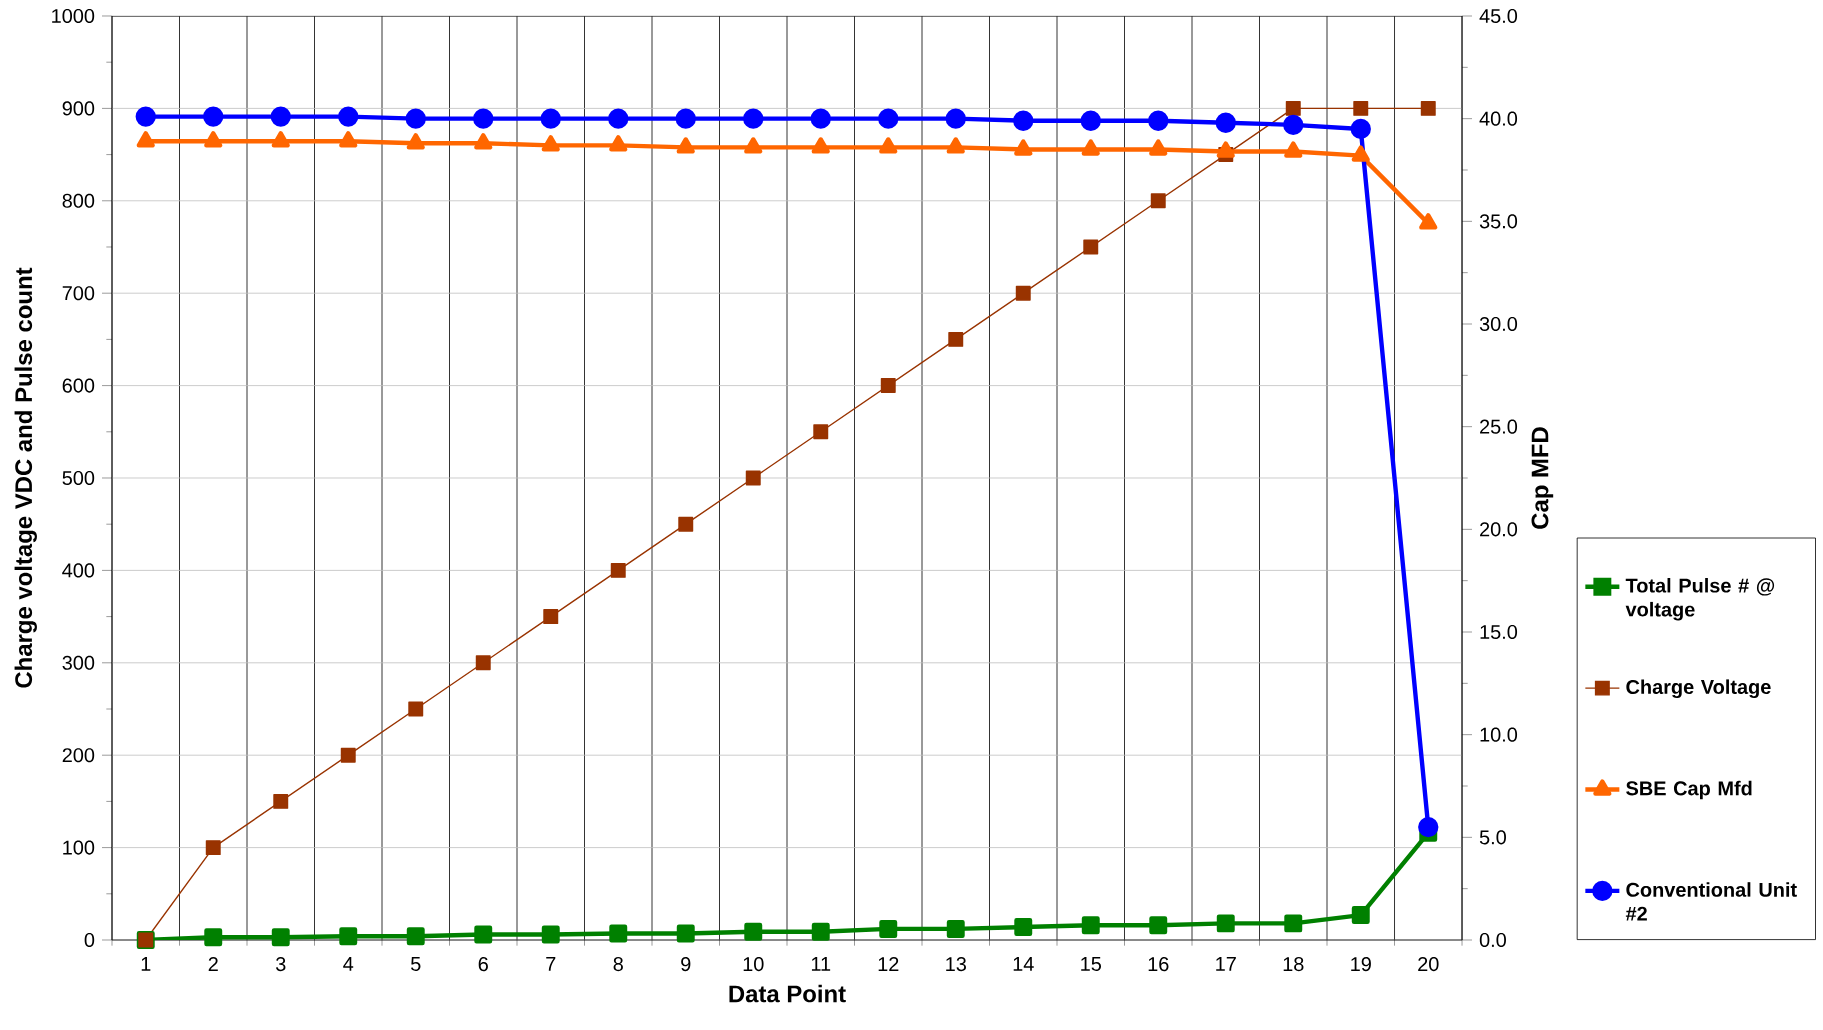  I want to click on x-tick-label: 1, so click(146, 964).